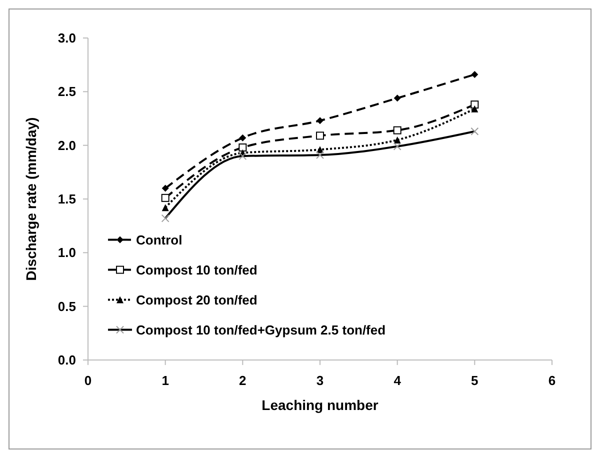  What do you see at coordinates (320, 405) in the screenshot?
I see `x-axis-title: Leaching number` at bounding box center [320, 405].